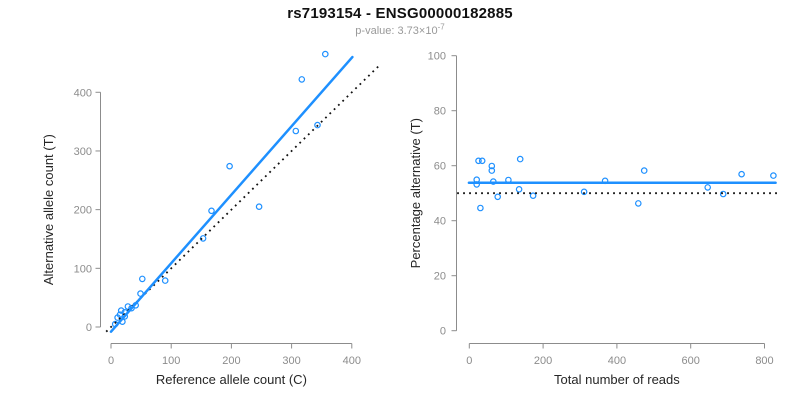  What do you see at coordinates (617, 379) in the screenshot?
I see `x-axis-label: Total number of reads` at bounding box center [617, 379].